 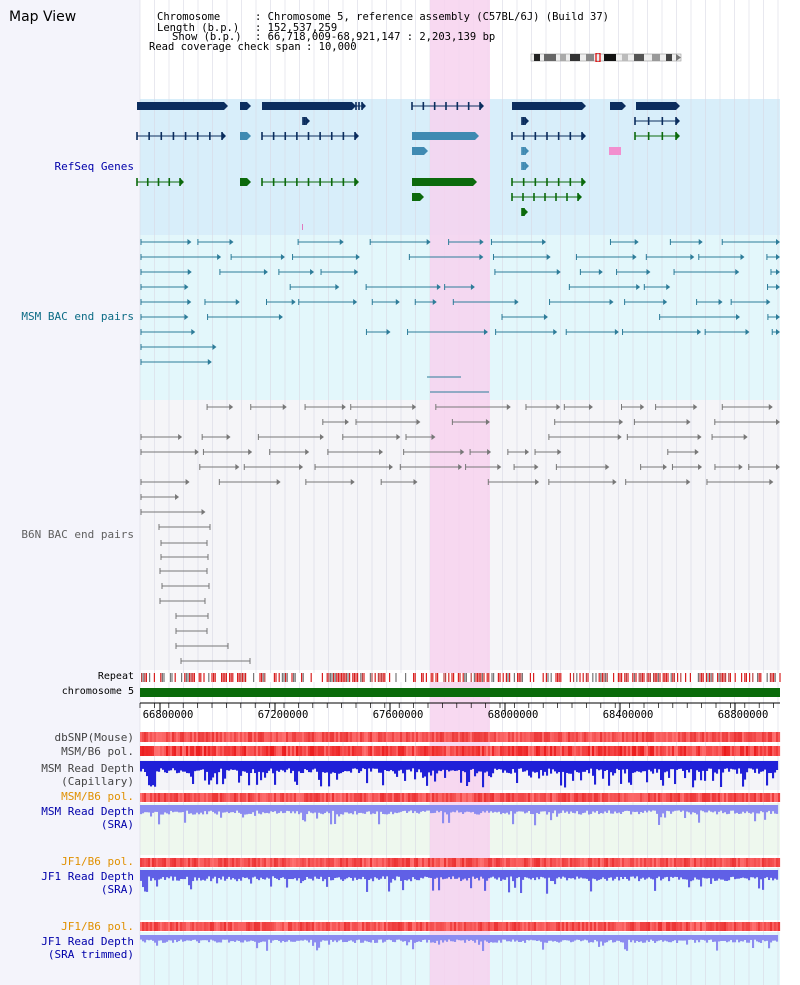 What do you see at coordinates (94, 166) in the screenshot?
I see `label-refseq-genes: RefSeq Genes` at bounding box center [94, 166].